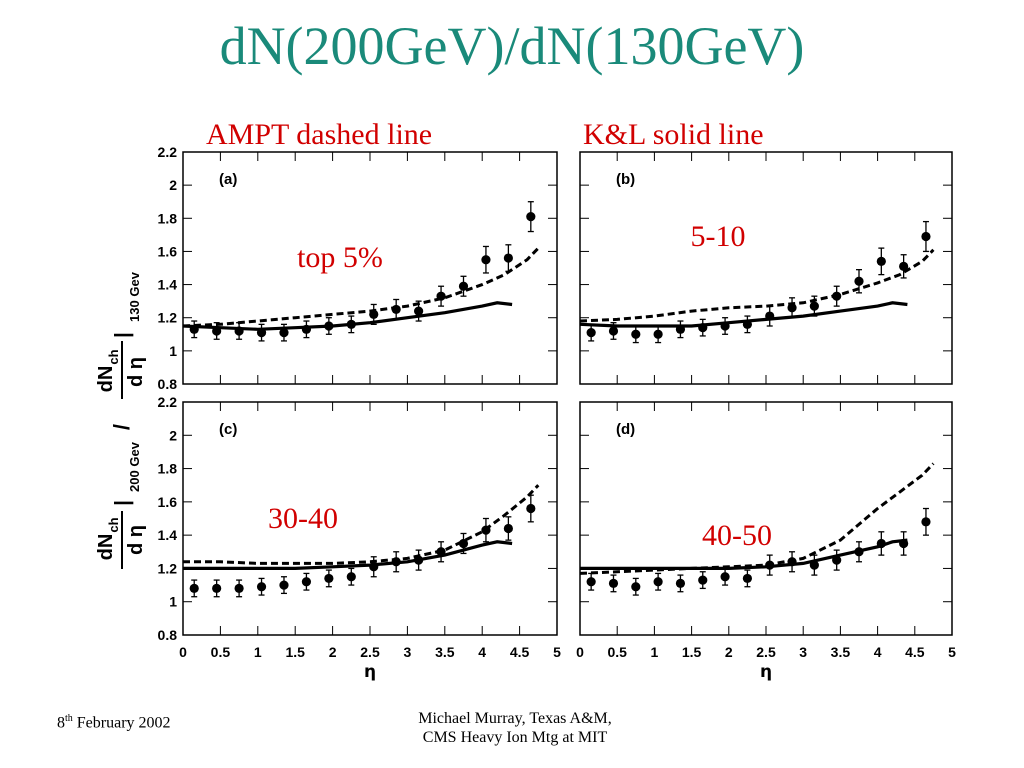  Describe the element at coordinates (878, 652) in the screenshot. I see `x-tick-label: 4` at that location.